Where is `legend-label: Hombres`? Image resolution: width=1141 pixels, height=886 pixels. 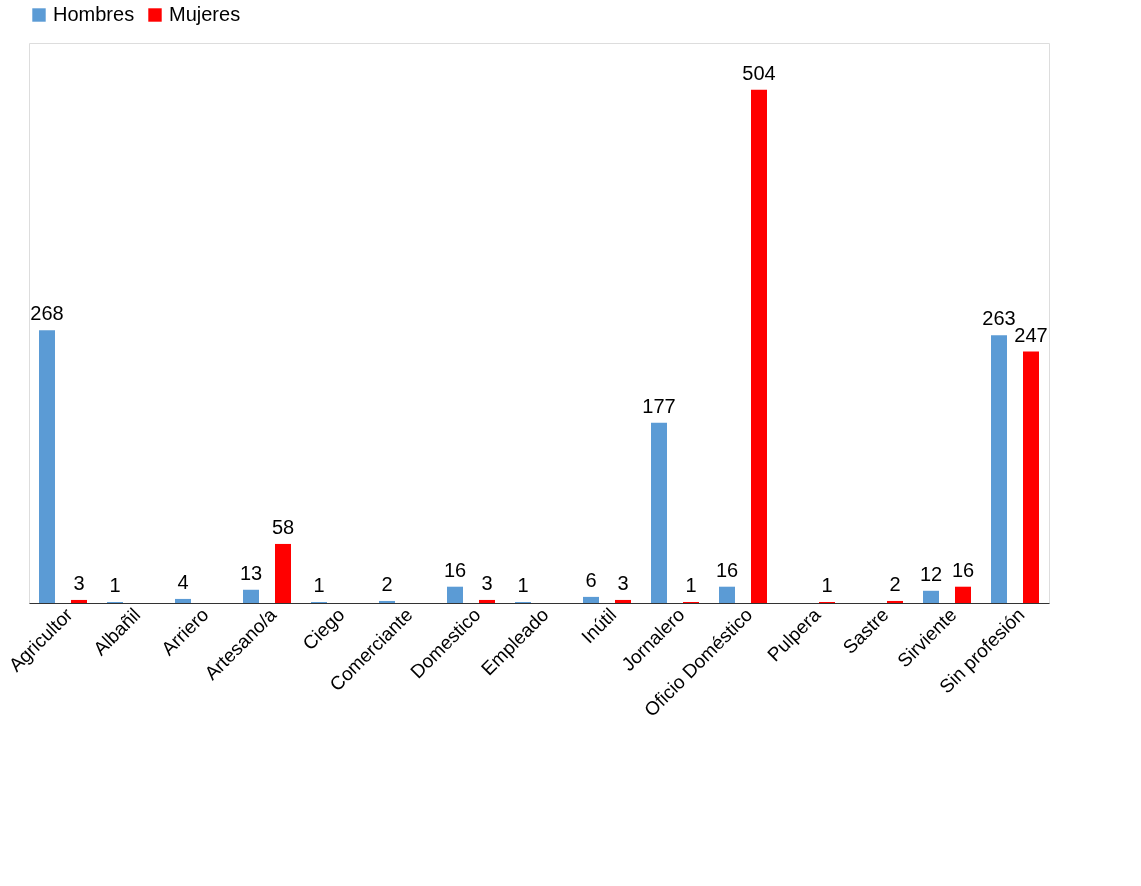
legend-label: Hombres is located at coordinates (94, 14).